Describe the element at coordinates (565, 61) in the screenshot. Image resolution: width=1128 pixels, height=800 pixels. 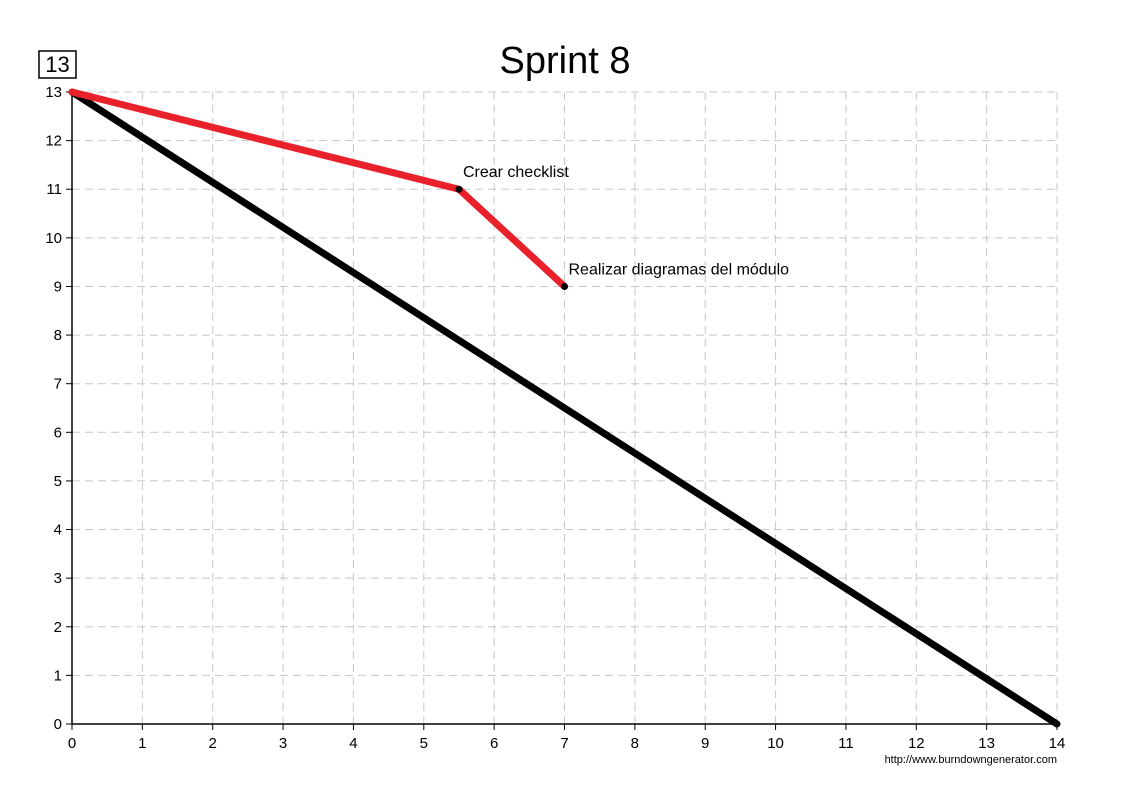
I see `chart-title: Sprint 8` at that location.